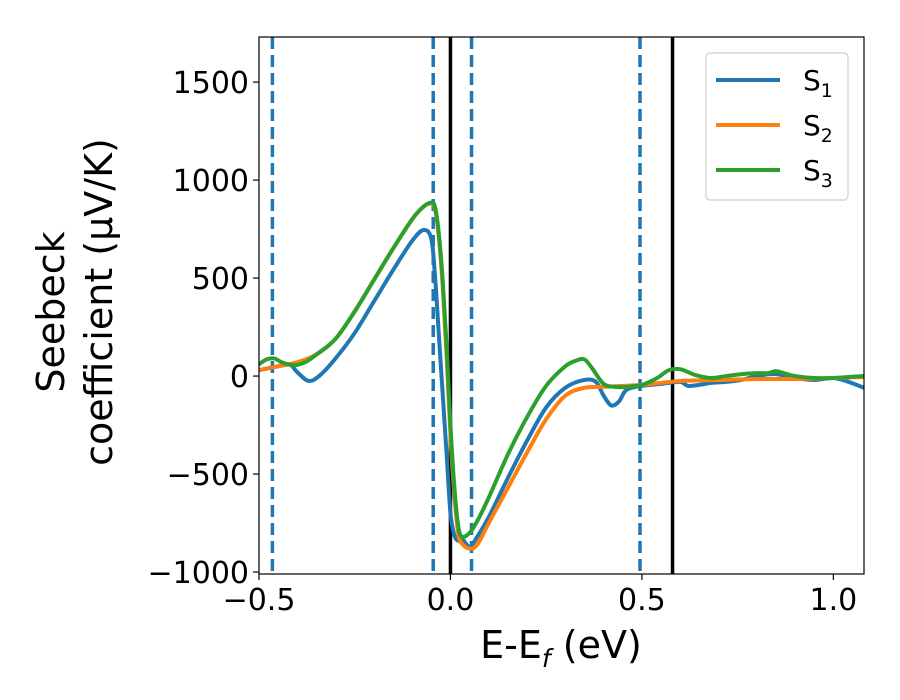 The height and width of the screenshot is (700, 900). Describe the element at coordinates (220, 279) in the screenshot. I see `y-tick-label: 500` at that location.